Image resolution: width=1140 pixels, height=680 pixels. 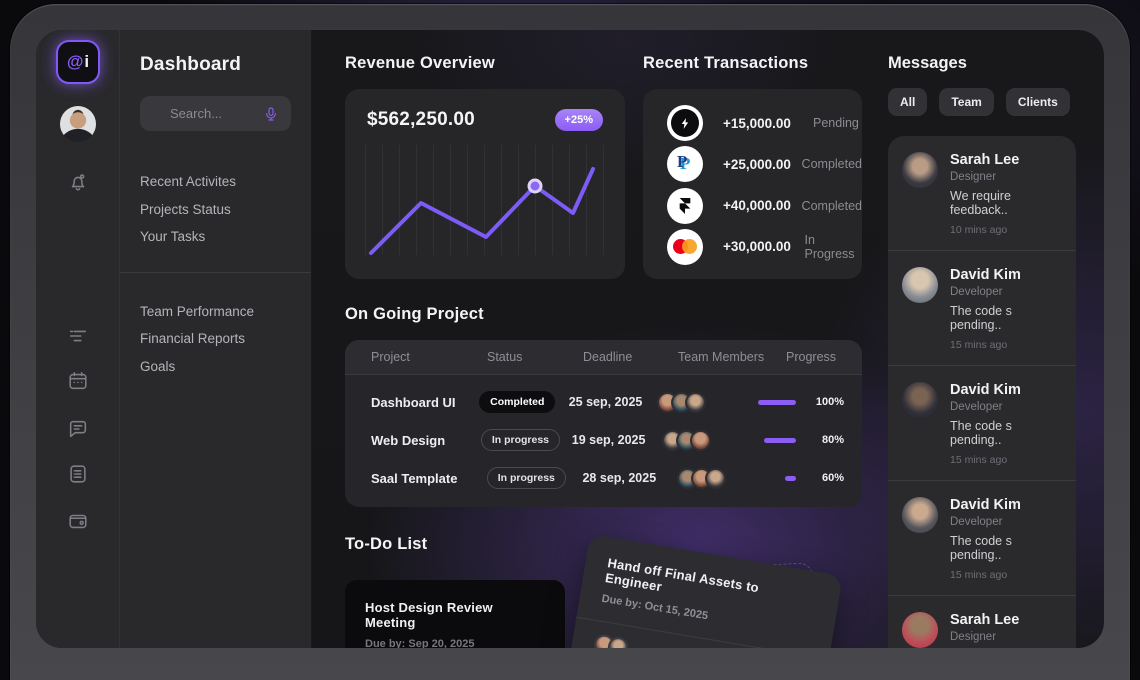 I want to click on page-title: Dashboard, so click(x=191, y=64).